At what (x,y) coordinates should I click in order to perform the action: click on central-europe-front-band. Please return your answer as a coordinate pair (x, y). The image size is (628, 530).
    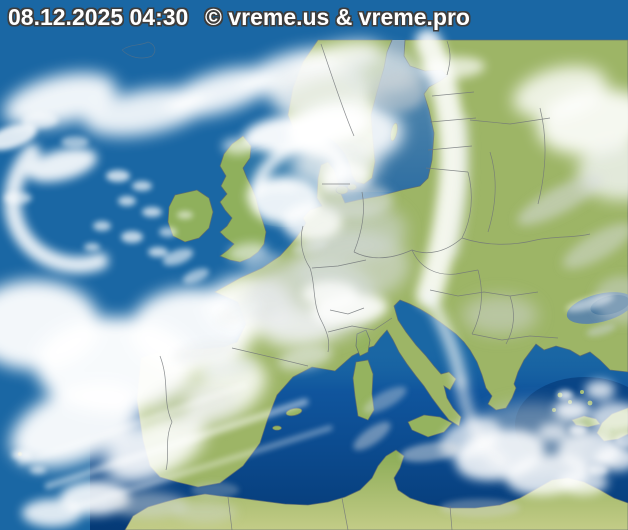
    Looking at the image, I should click on (440, 168).